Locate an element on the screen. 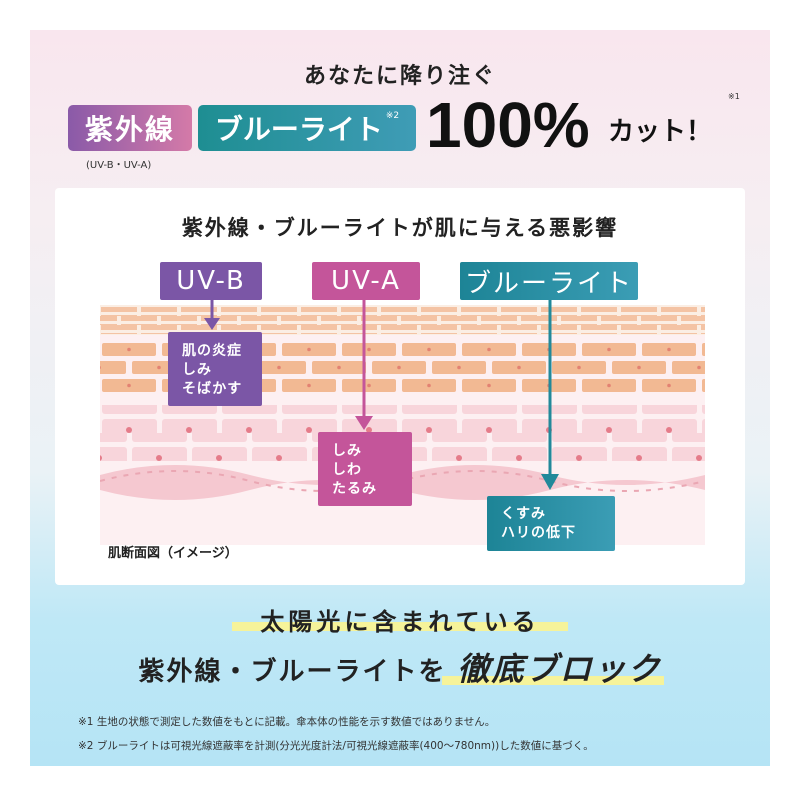 This screenshot has height=800, width=800. footnote-mark: ※1 is located at coordinates (734, 96).